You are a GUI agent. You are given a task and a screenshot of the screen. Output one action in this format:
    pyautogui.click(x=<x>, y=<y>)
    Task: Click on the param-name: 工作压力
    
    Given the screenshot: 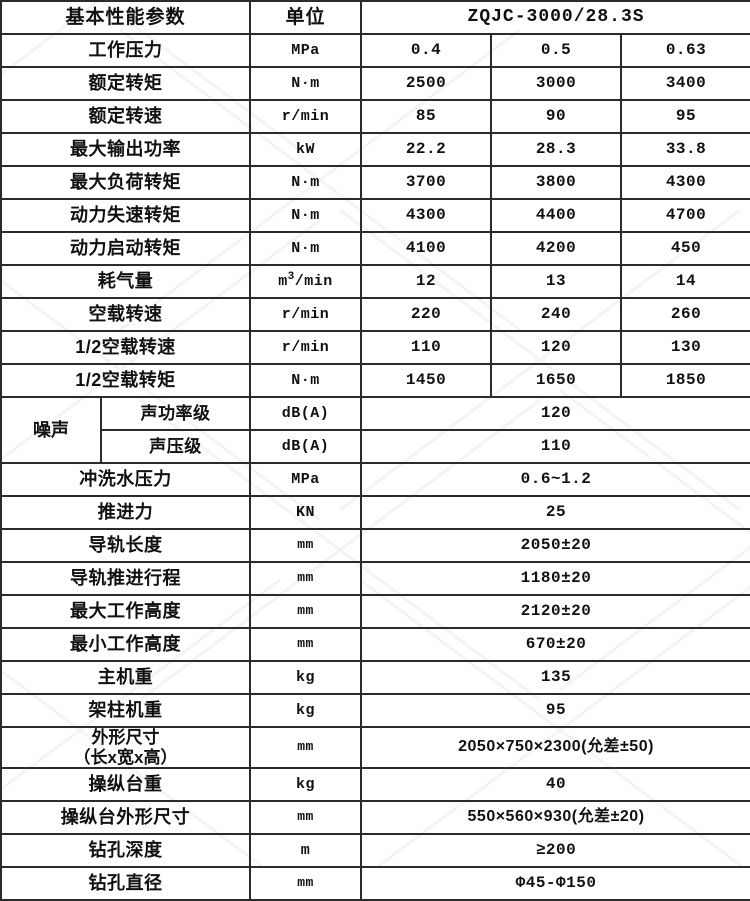 What is the action you would take?
    pyautogui.click(x=126, y=50)
    